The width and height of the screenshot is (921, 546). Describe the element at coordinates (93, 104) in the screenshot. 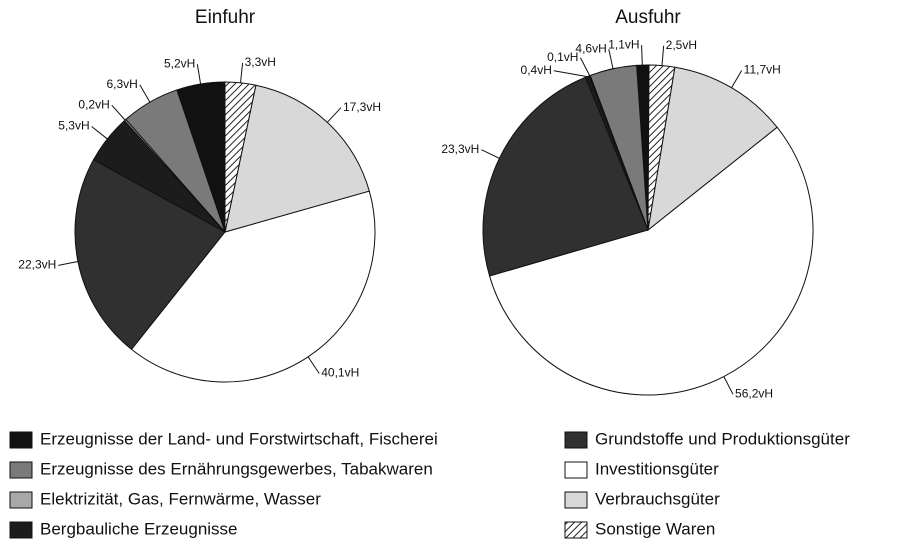

I see `value-label: 0,2vH` at that location.